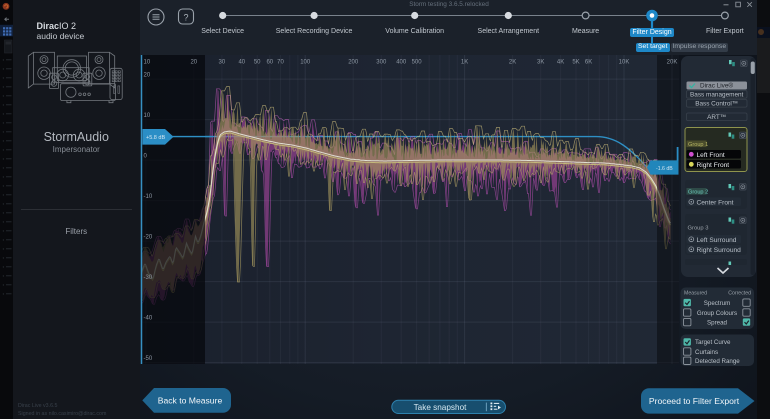 The width and height of the screenshot is (770, 419). I want to click on svg-text: Take snapshot, so click(441, 407).